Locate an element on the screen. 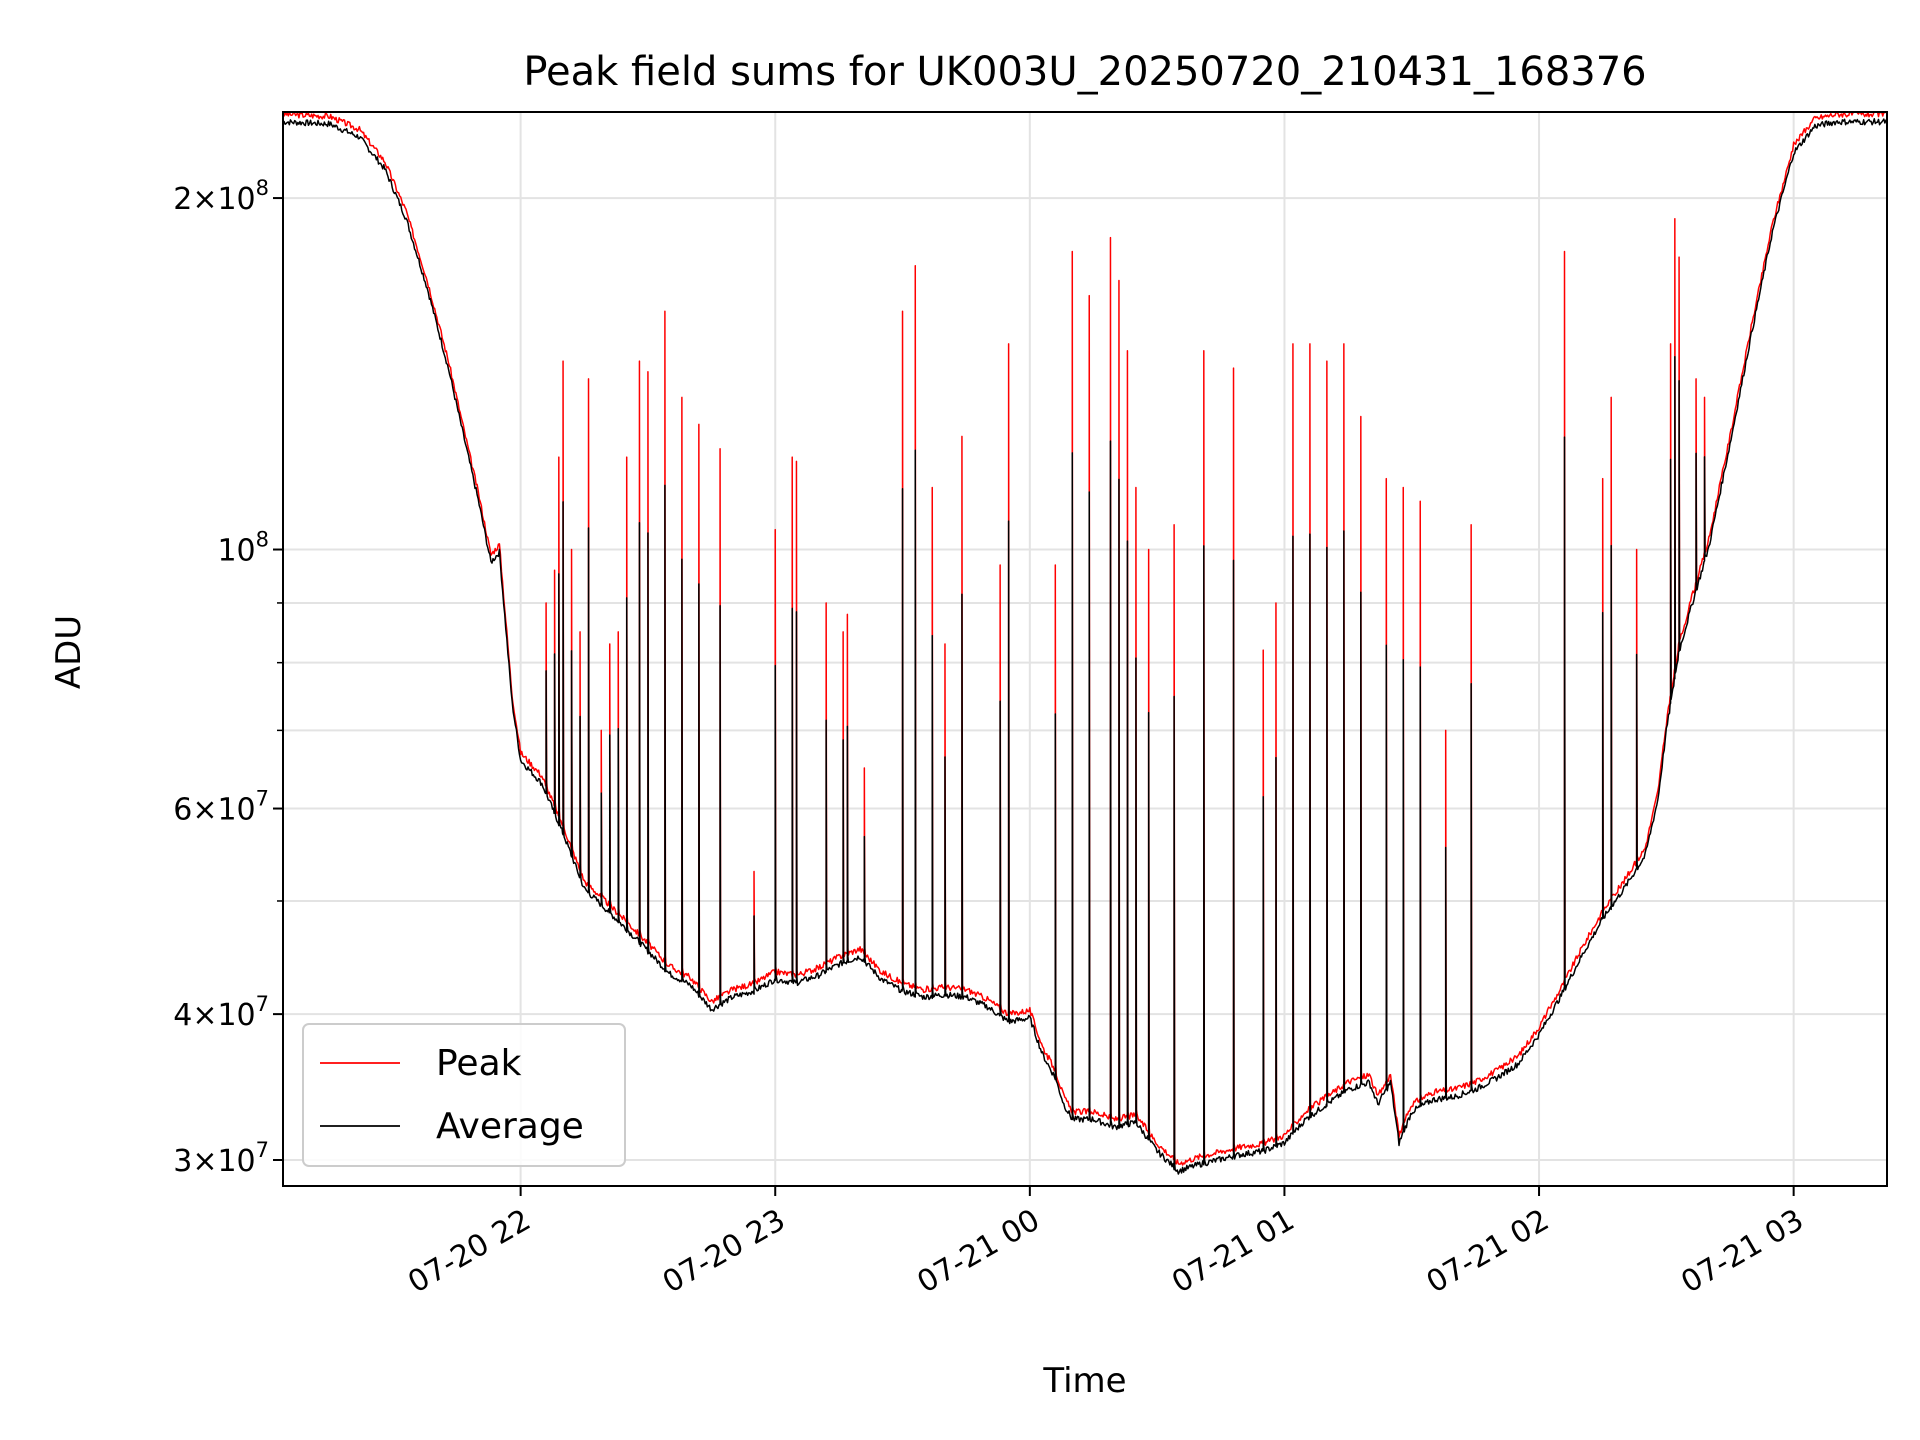 Image resolution: width=1920 pixels, height=1440 pixels. legend-label-peak: Peak is located at coordinates (479, 1063).